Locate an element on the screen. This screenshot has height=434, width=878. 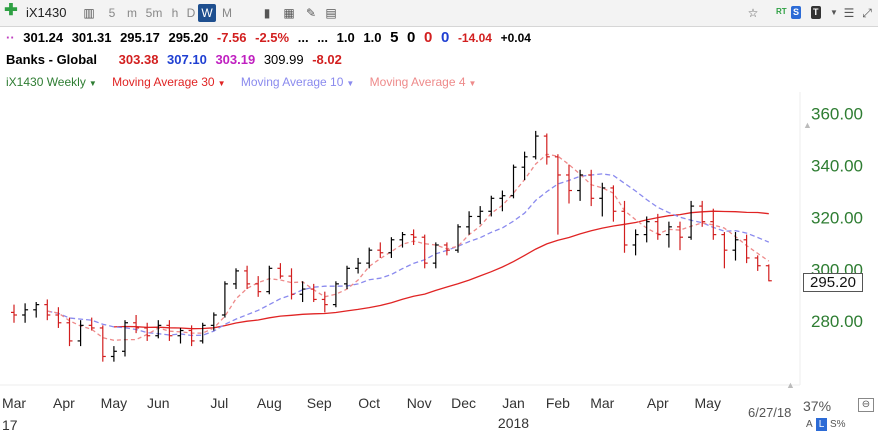
x-prev-year-label: 17 is located at coordinates (10, 425).